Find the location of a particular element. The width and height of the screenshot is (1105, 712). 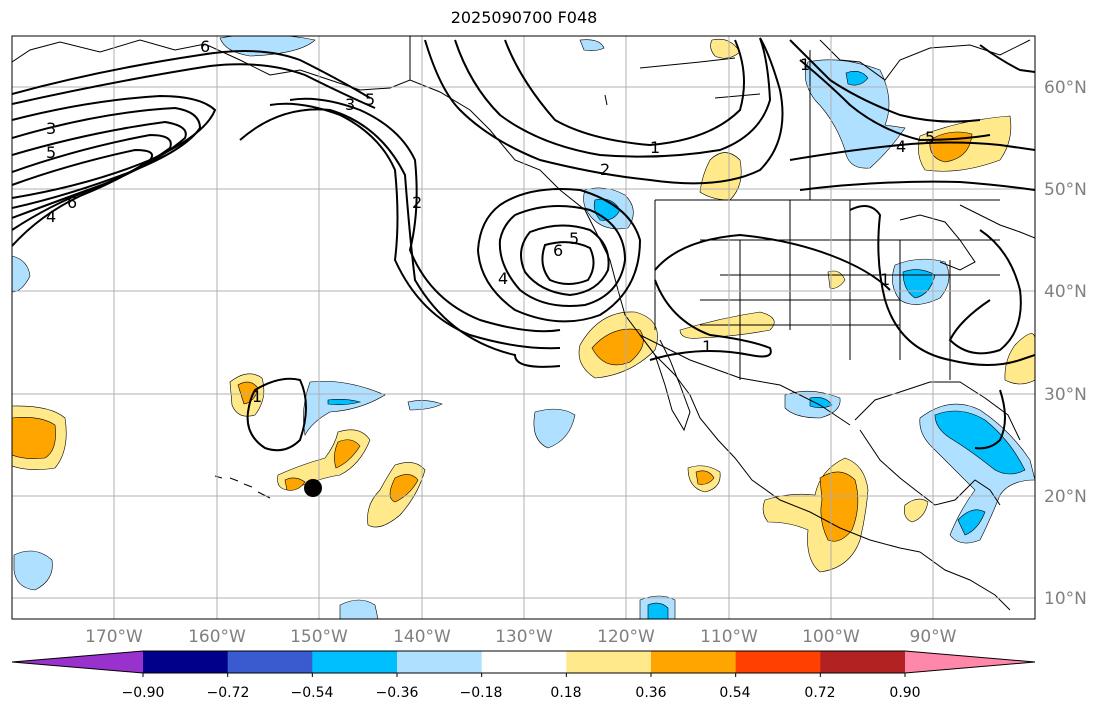

latitude-label: 50°N is located at coordinates (1065, 190).